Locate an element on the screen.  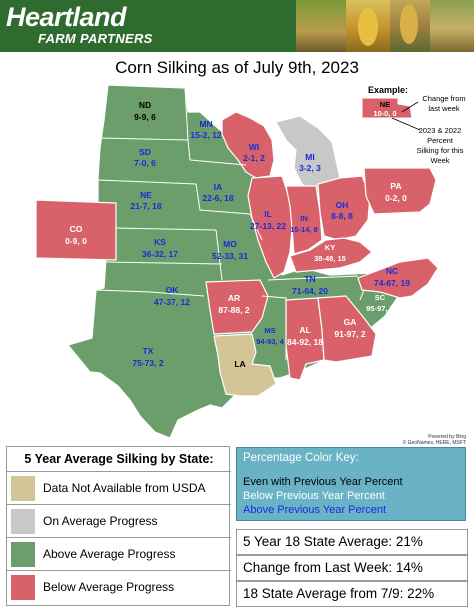
legend-swatch-above-average is located at coordinates (23, 554).